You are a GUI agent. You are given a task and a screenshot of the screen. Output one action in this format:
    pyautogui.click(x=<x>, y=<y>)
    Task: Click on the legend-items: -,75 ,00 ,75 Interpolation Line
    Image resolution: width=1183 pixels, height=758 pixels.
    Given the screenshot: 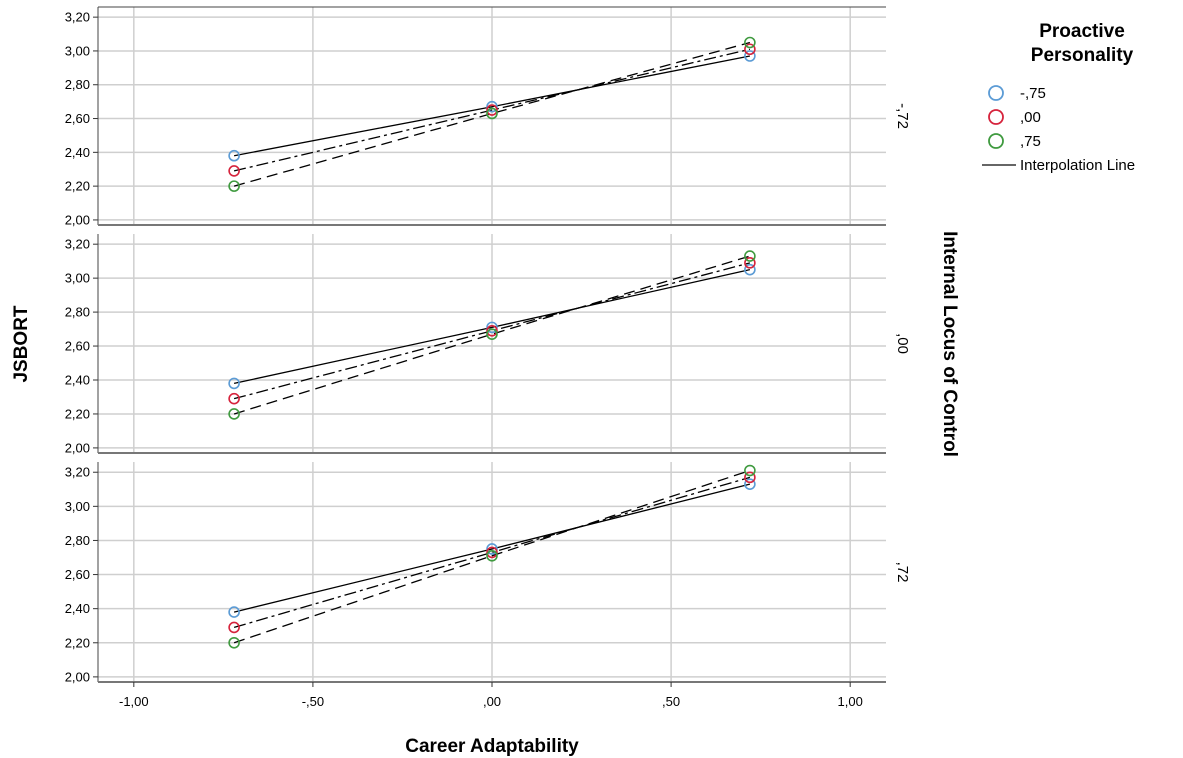 What is the action you would take?
    pyautogui.click(x=1058, y=129)
    